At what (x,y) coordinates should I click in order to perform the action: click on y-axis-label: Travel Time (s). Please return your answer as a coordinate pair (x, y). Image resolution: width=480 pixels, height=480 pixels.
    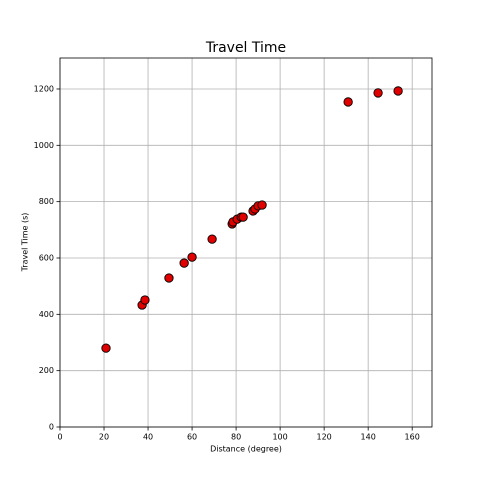
    Looking at the image, I should click on (25, 243).